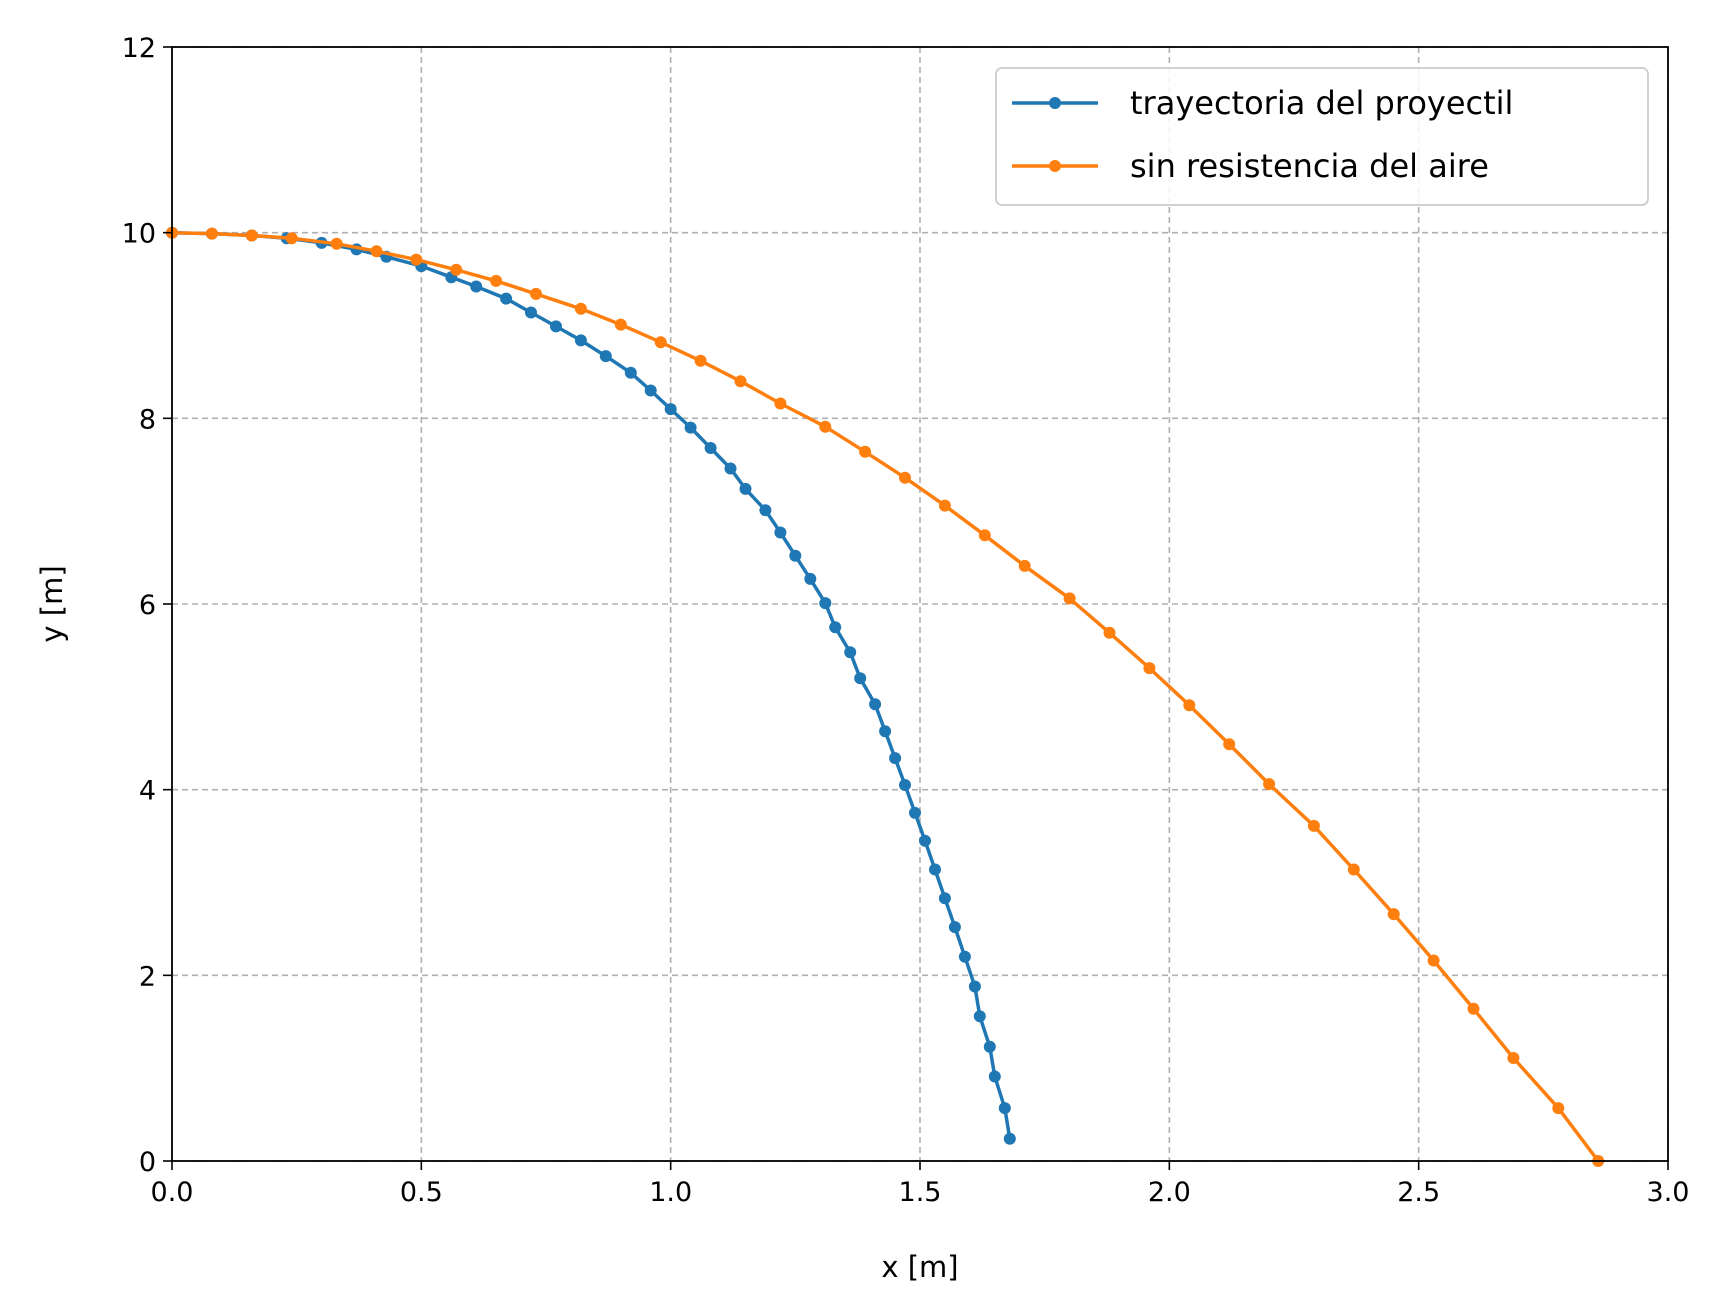  Describe the element at coordinates (147, 791) in the screenshot. I see `y-tick-label: 4` at that location.